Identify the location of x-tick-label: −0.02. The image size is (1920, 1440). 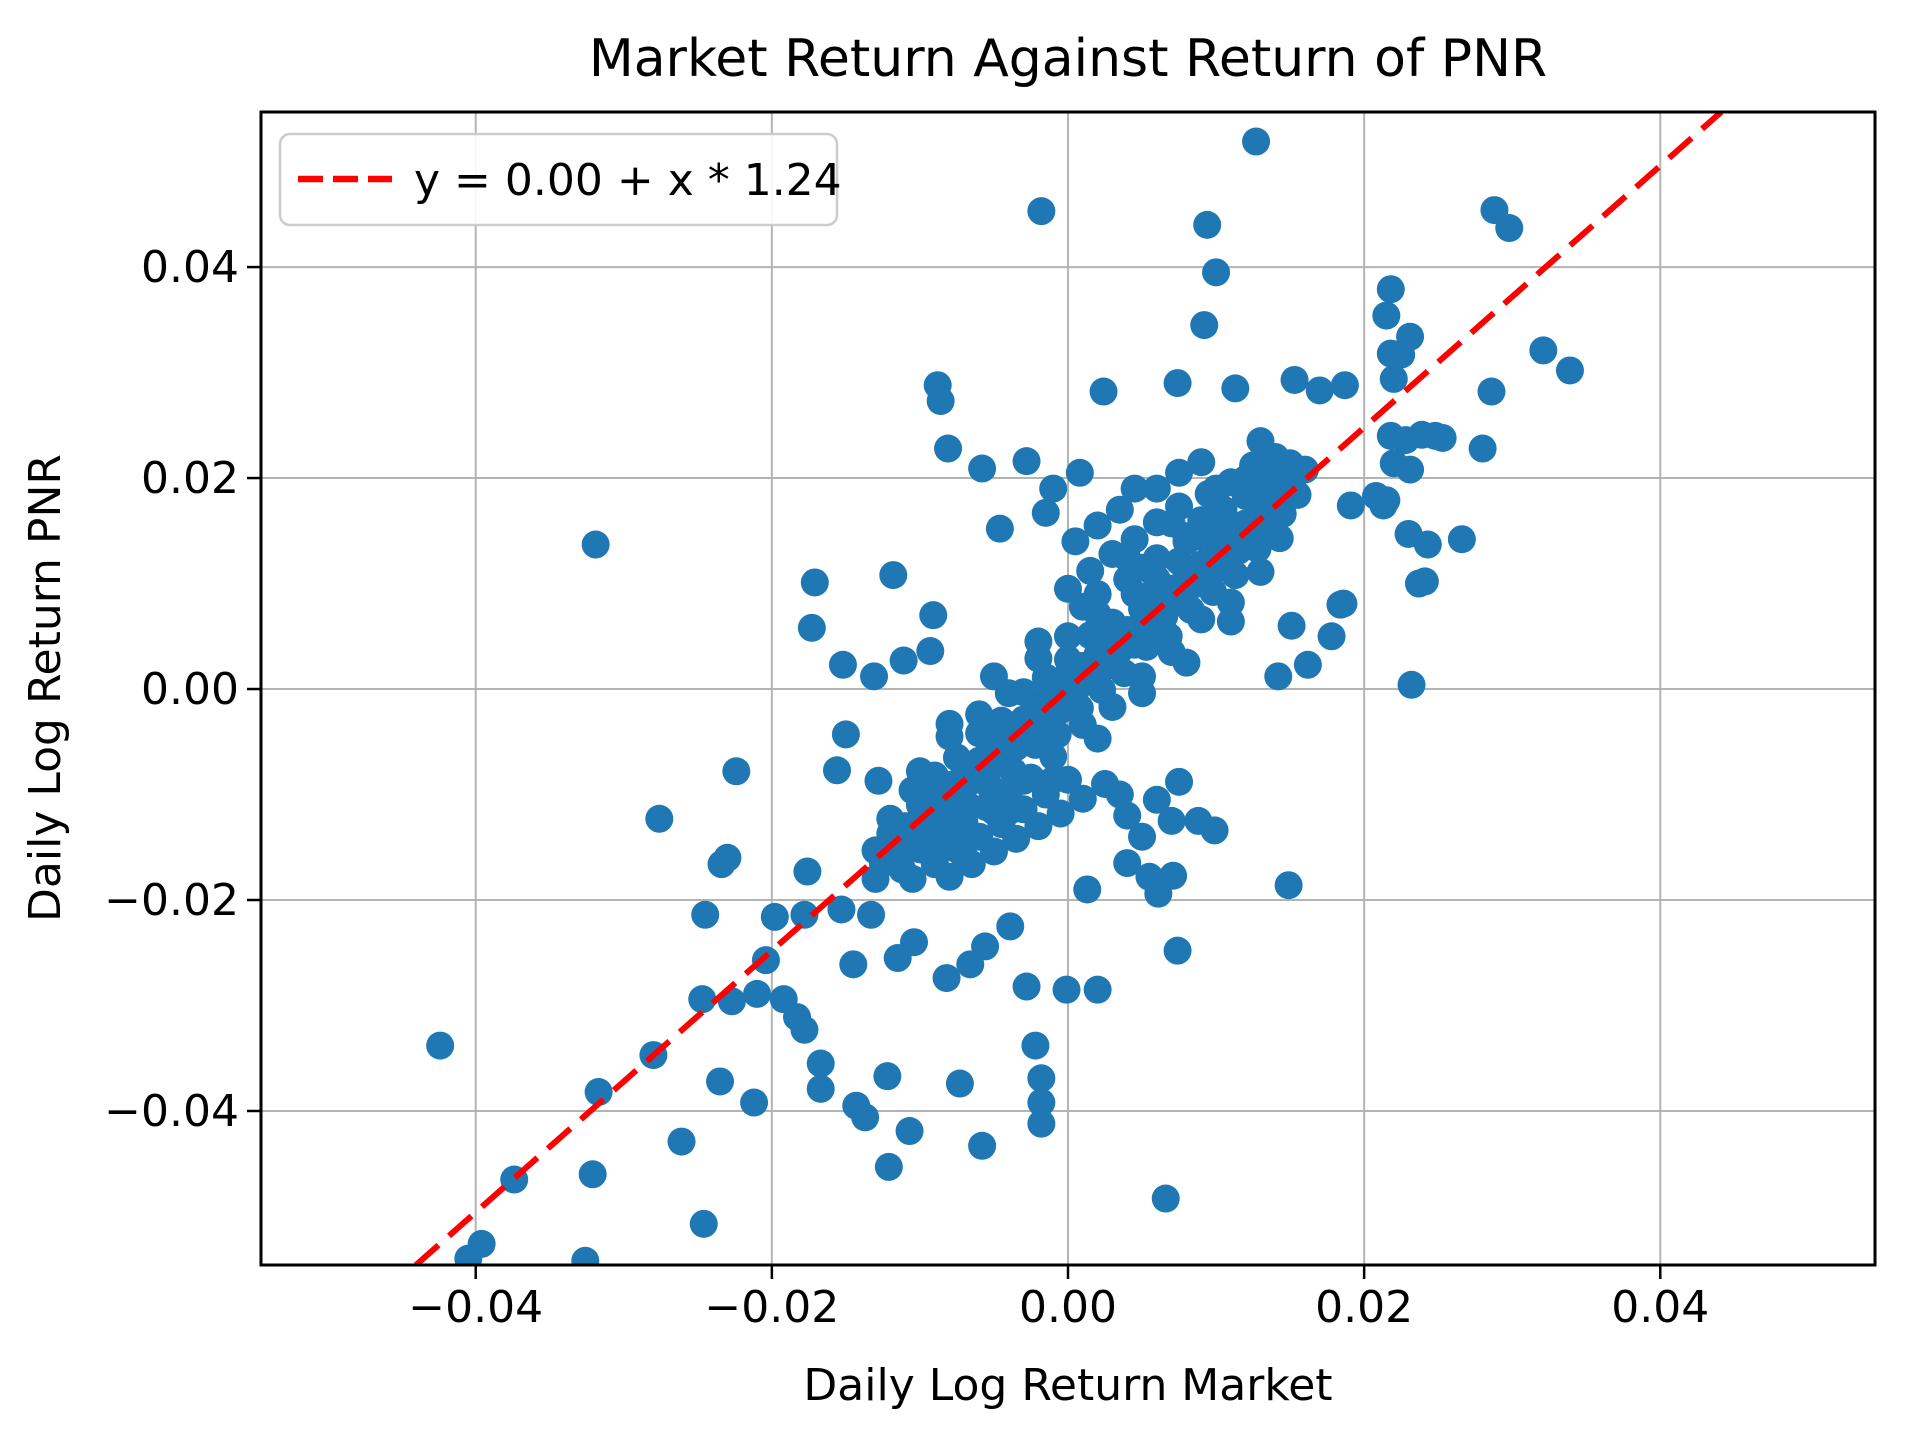
(771, 1307).